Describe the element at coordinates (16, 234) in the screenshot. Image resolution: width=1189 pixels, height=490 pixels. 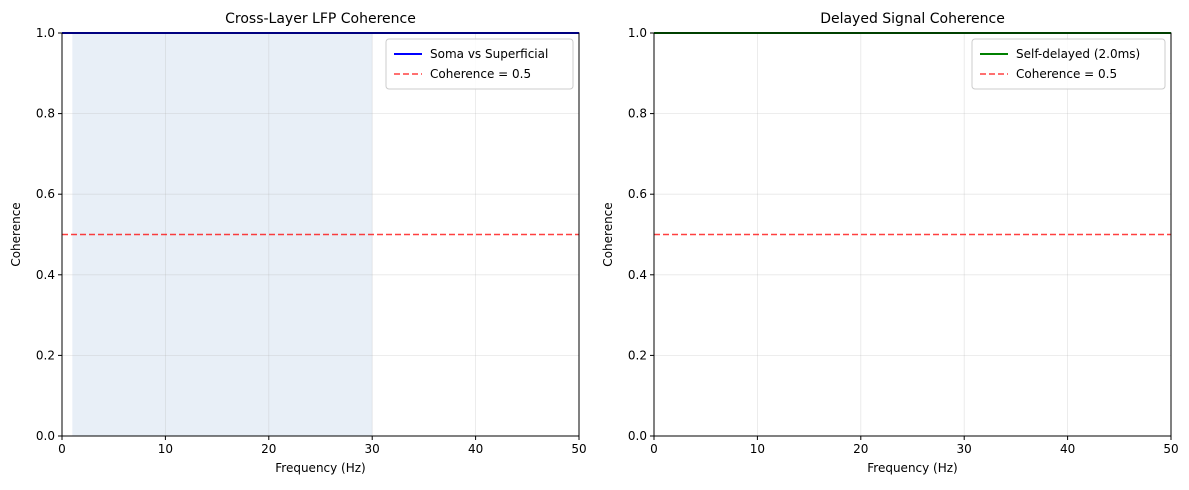
I see `chart-0-y-axis-label: Coherence` at that location.